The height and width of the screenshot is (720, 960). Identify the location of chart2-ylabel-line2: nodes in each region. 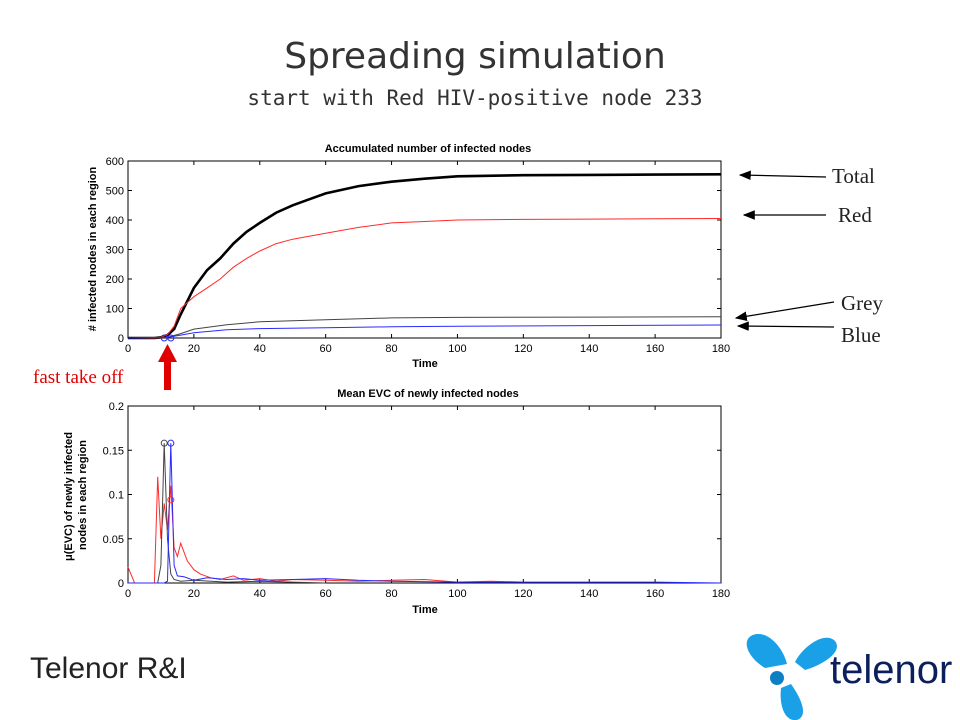
(83, 495).